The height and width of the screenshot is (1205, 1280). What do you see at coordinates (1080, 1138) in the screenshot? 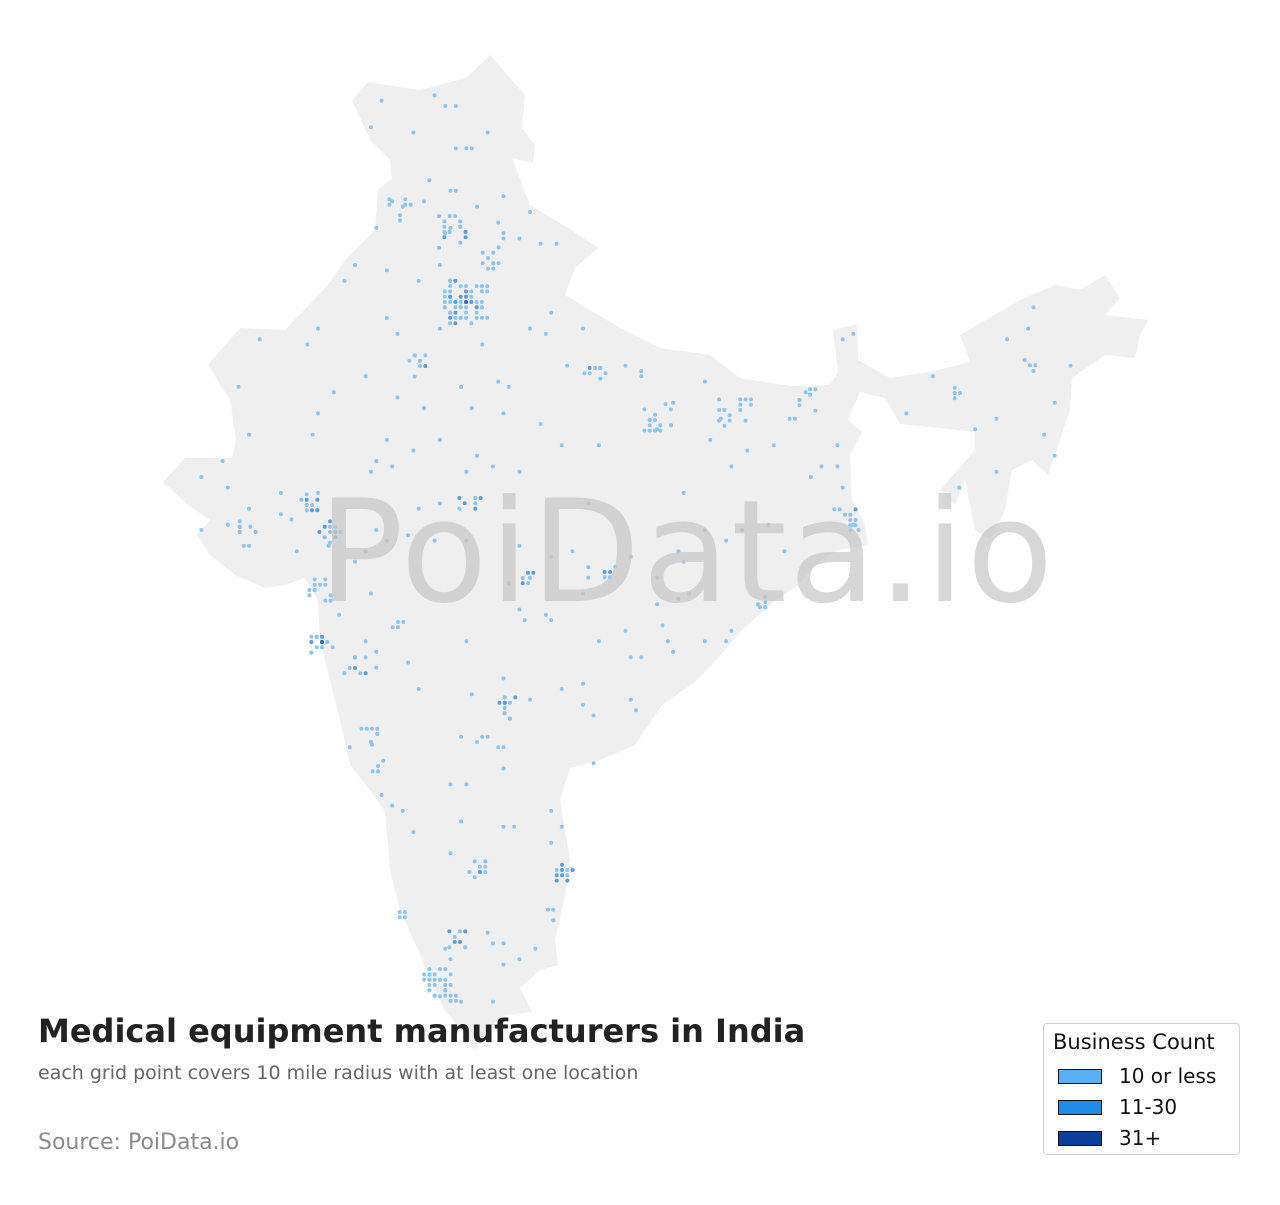
I see `legend-swatch-high` at bounding box center [1080, 1138].